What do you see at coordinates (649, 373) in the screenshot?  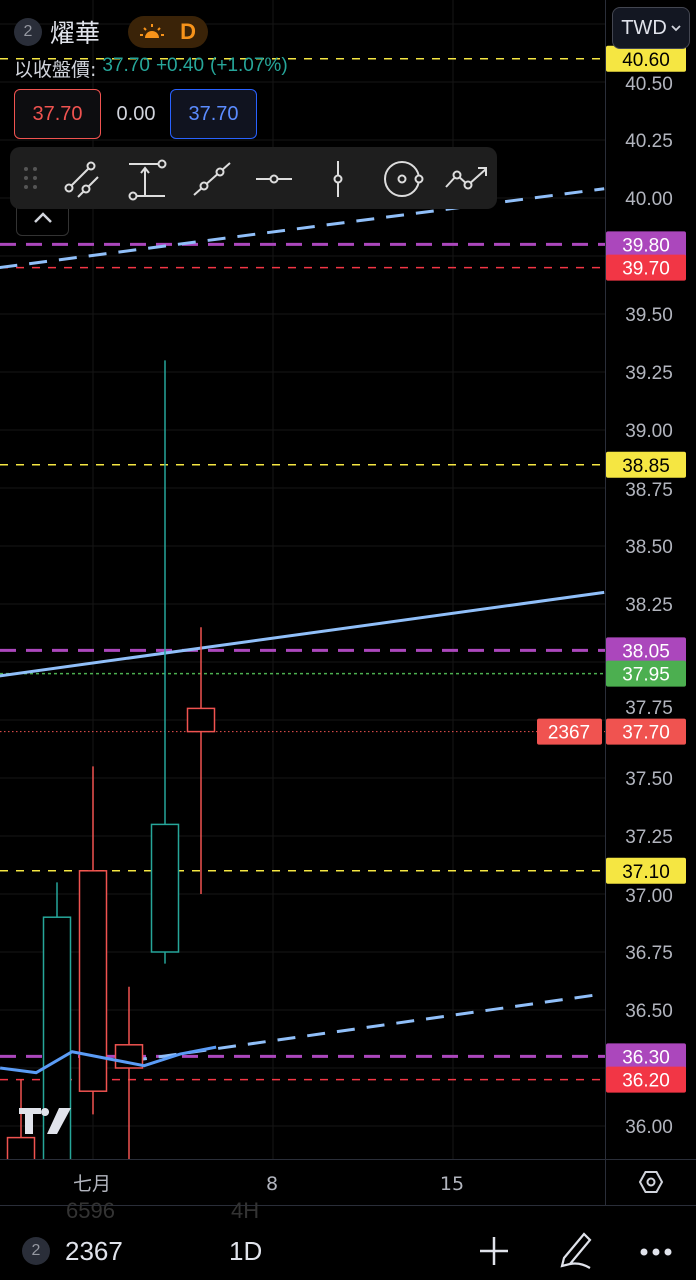 I see `price-tick-label: 39.25` at bounding box center [649, 373].